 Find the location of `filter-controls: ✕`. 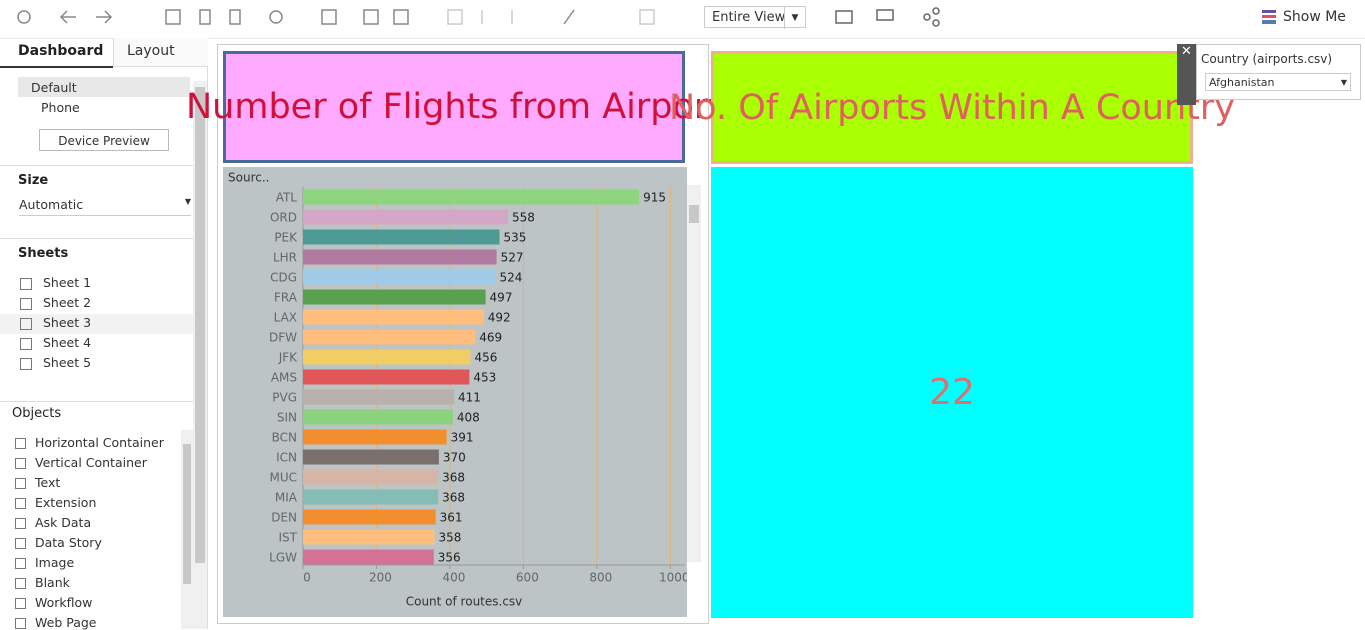

filter-controls: ✕ is located at coordinates (1186, 74).